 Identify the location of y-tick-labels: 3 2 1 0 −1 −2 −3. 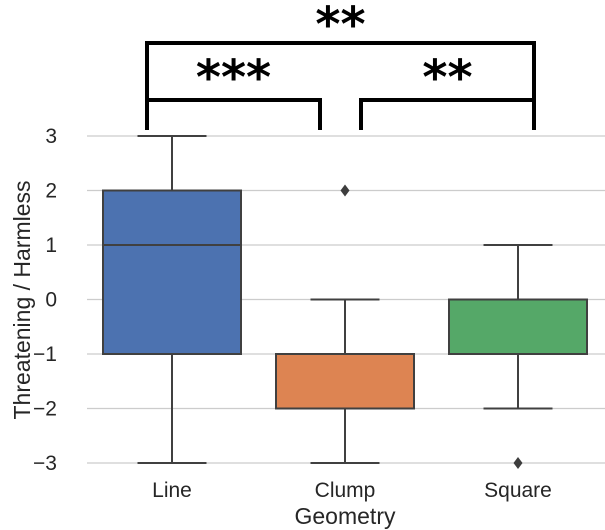
(45, 300).